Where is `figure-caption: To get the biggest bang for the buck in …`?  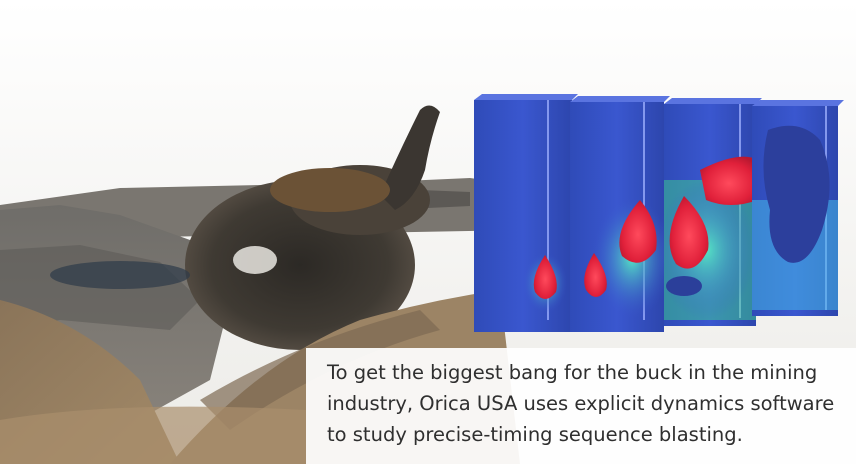
figure-caption: To get the biggest bang for the buck in … is located at coordinates (581, 403).